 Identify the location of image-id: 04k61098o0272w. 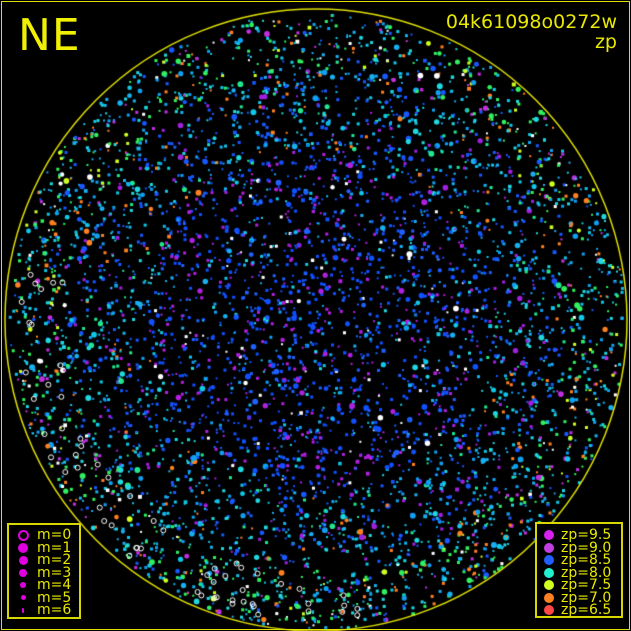
(531, 22).